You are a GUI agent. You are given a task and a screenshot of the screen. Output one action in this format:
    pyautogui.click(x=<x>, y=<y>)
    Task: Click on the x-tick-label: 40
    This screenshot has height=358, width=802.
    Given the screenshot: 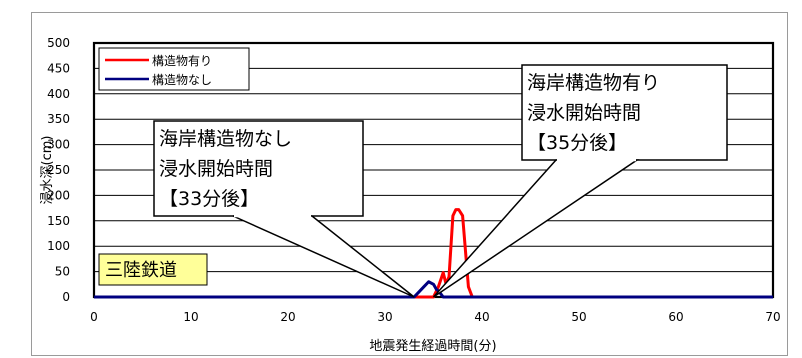 What is the action you would take?
    pyautogui.click(x=481, y=317)
    